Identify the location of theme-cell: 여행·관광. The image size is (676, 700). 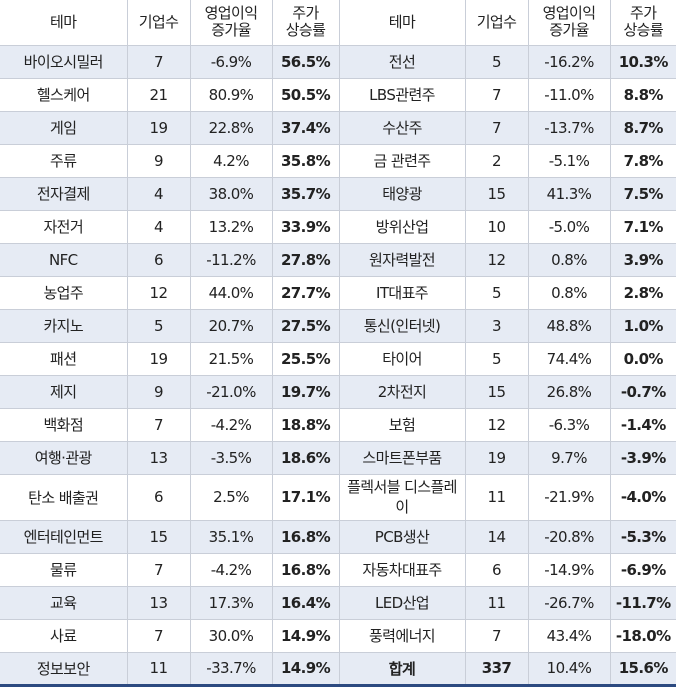
(64, 458).